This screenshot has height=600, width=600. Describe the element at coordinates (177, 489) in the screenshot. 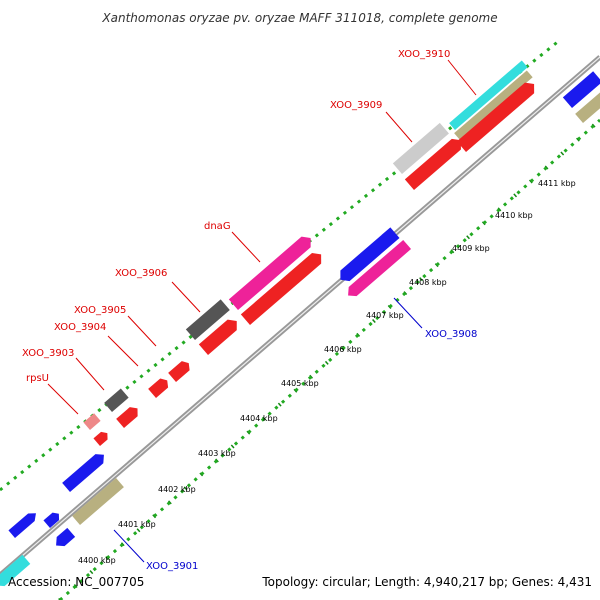

I see `tick-label-4402: 4402 kbp` at that location.